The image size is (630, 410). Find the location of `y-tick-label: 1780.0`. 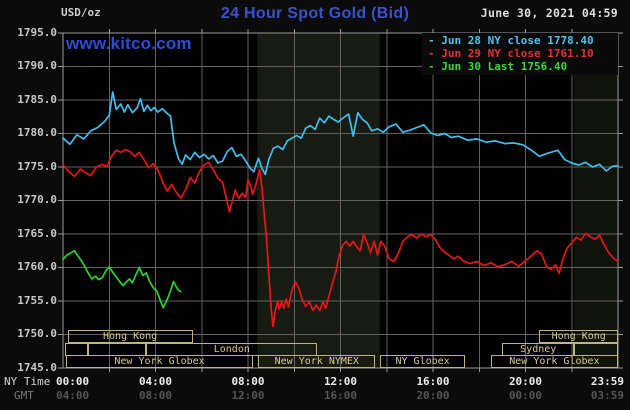

y-tick-label: 1780.0 is located at coordinates (37, 132).